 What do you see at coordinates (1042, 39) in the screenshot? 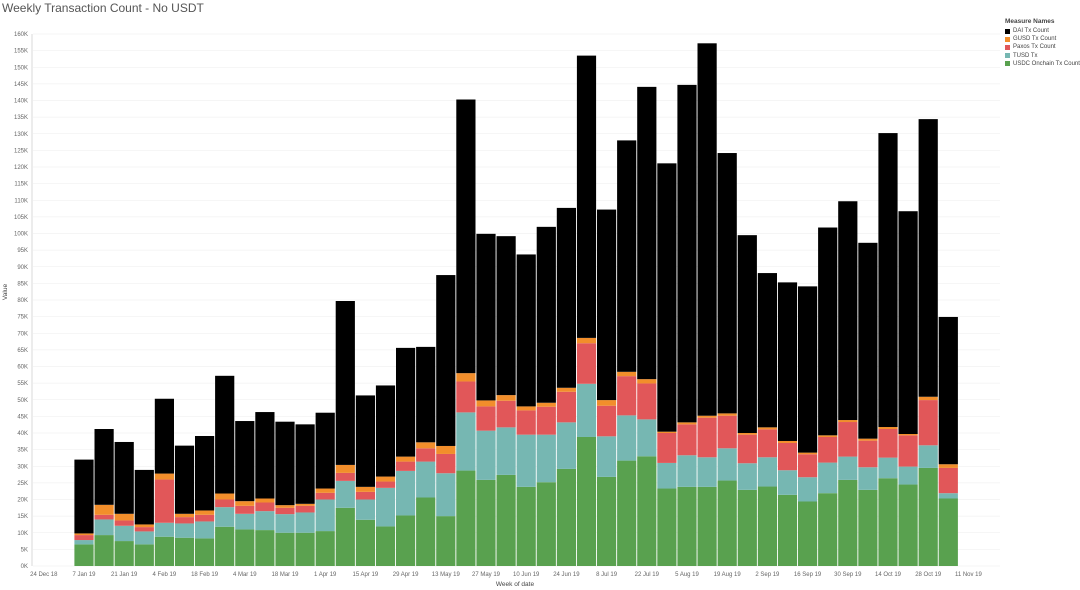
I see `legend-item-gusd: GUSD Tx Count` at bounding box center [1042, 39].